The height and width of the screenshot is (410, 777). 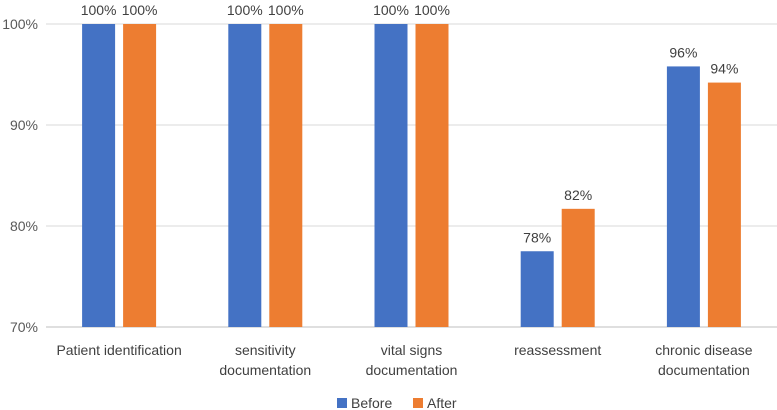 I want to click on data-label: 94%, so click(x=724, y=69).